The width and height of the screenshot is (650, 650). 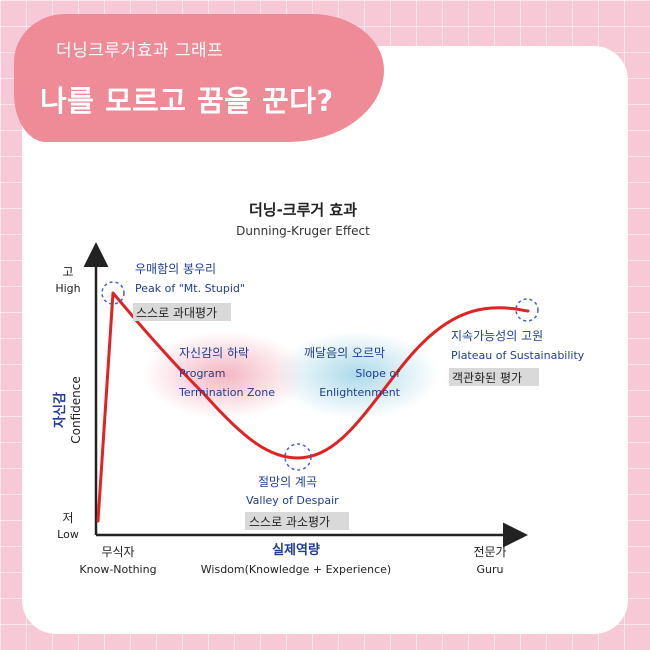 I want to click on y-axis-label-ko: 자신감, so click(x=60, y=410).